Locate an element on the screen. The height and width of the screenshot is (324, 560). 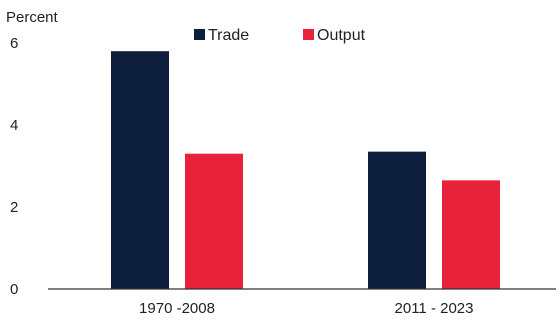
y-tick-label: 2 is located at coordinates (14, 207).